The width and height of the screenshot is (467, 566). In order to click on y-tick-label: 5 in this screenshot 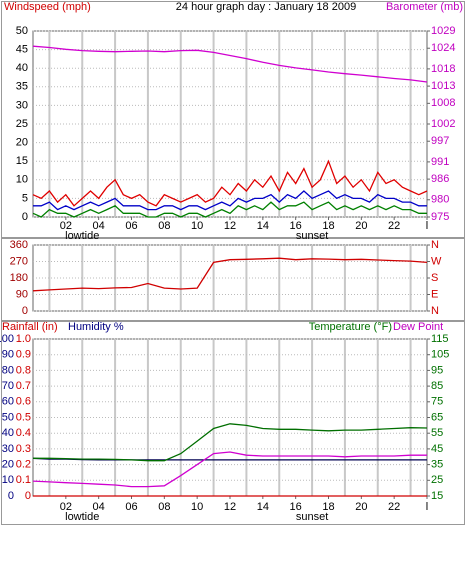, I will do `click(25, 198)`.